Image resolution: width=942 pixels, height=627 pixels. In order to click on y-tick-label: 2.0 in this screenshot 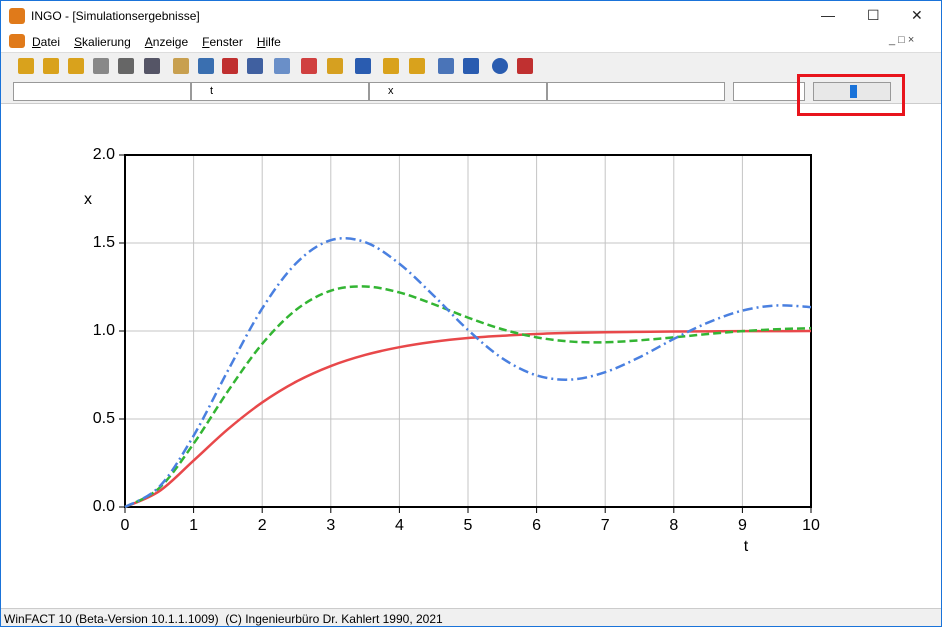, I will do `click(104, 154)`.